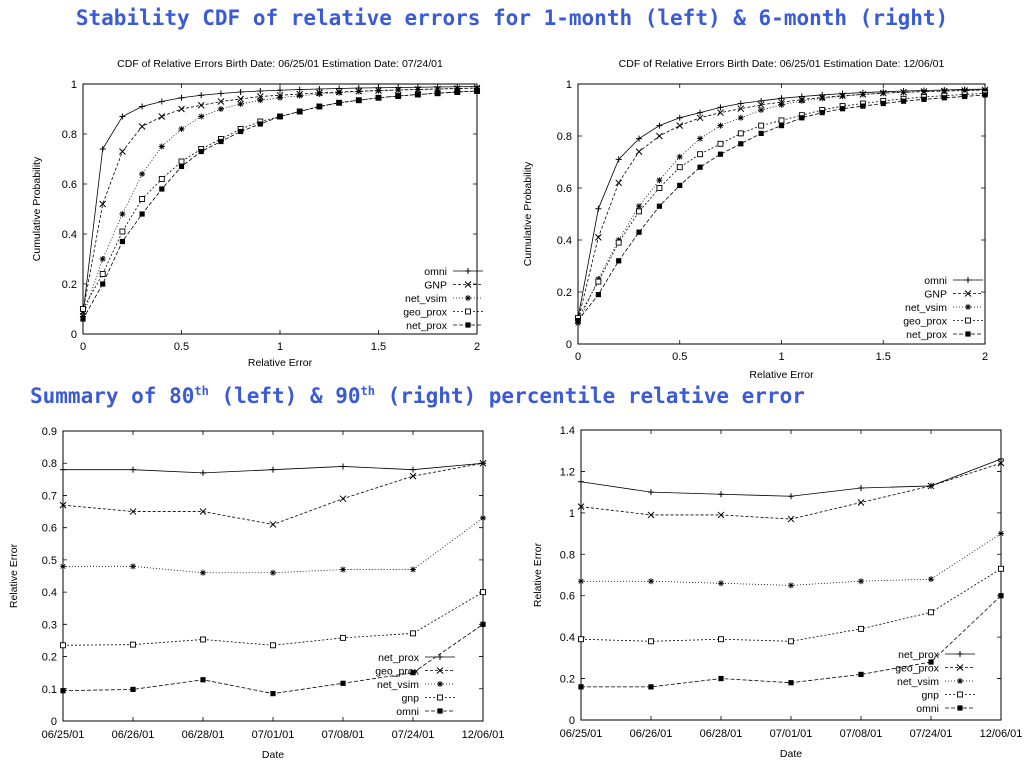 The height and width of the screenshot is (768, 1024). What do you see at coordinates (985, 357) in the screenshot?
I see `x-tick-label: 2` at bounding box center [985, 357].